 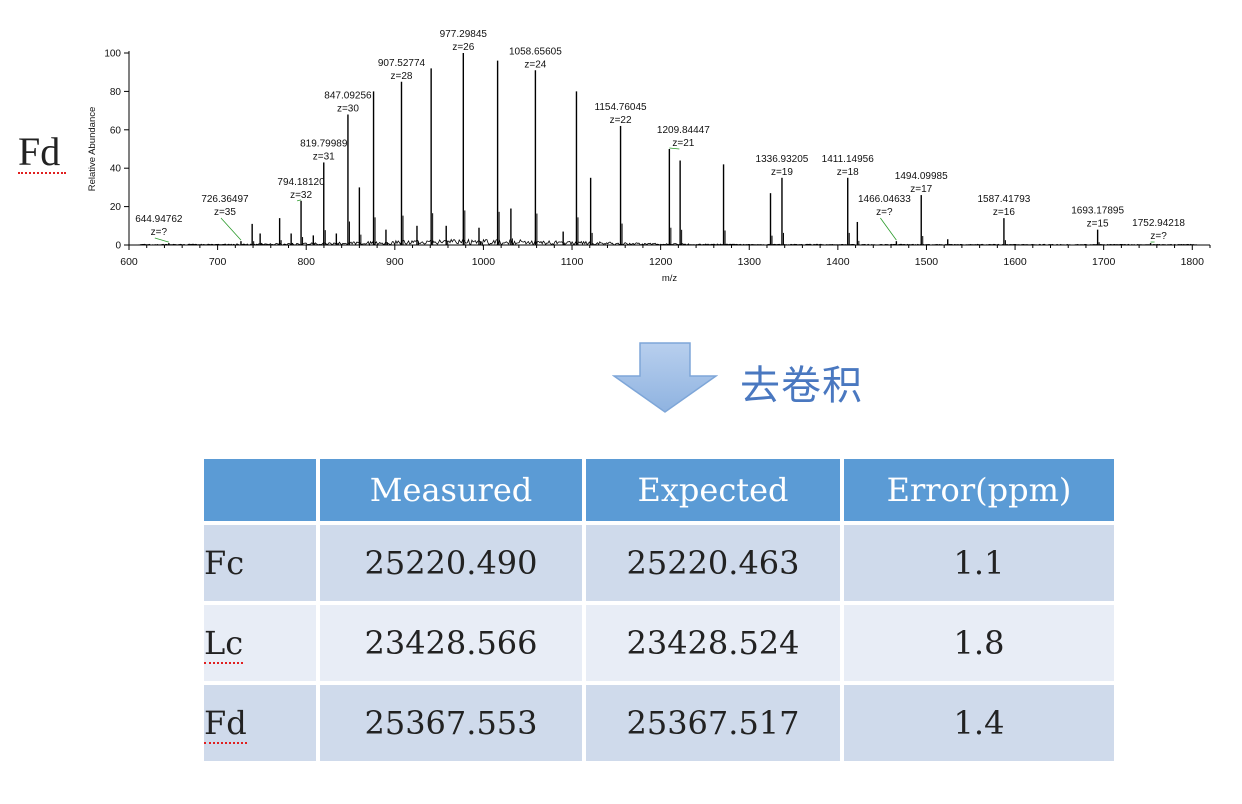 I want to click on measured-value: 25220.490, so click(x=451, y=563).